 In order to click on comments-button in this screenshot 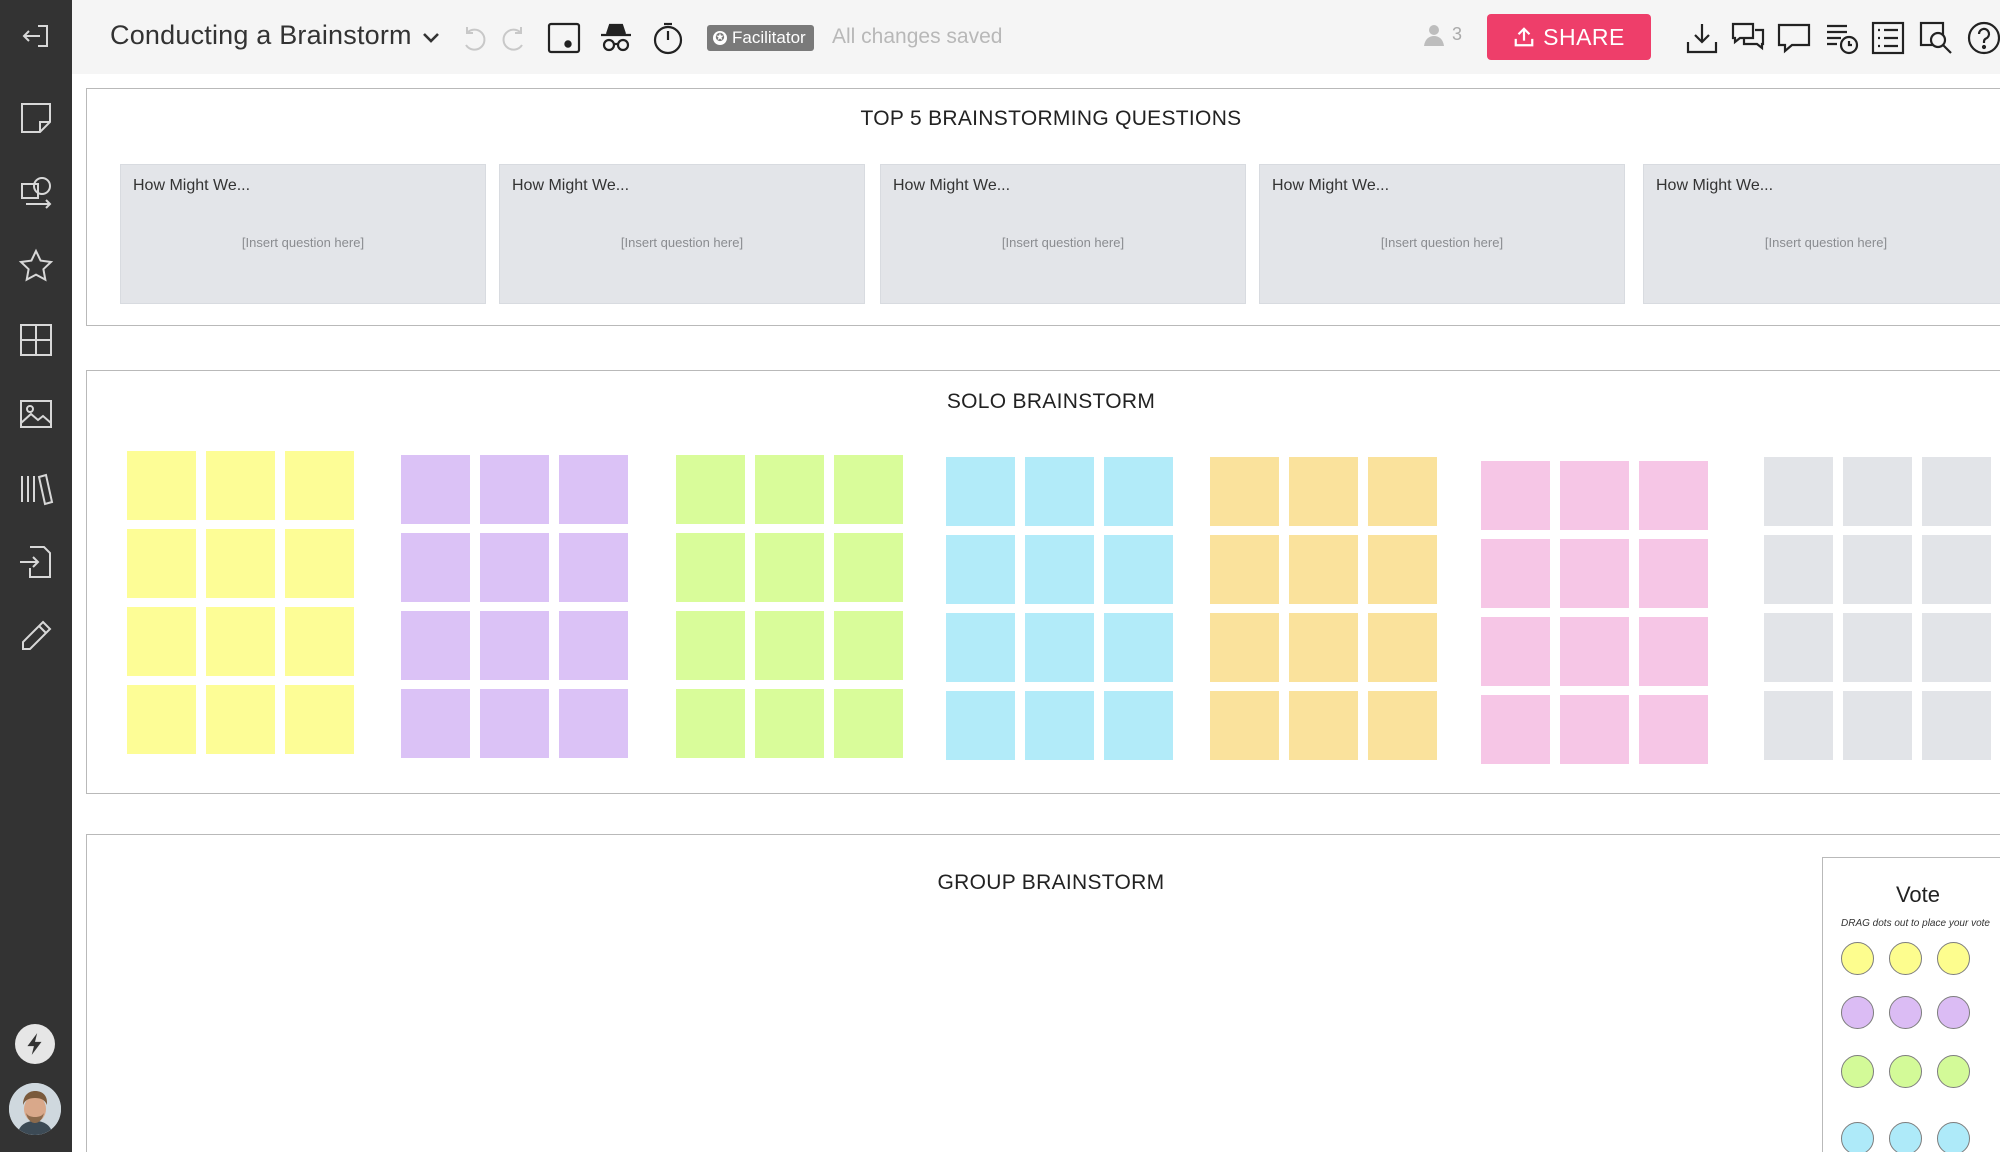, I will do `click(1794, 38)`.